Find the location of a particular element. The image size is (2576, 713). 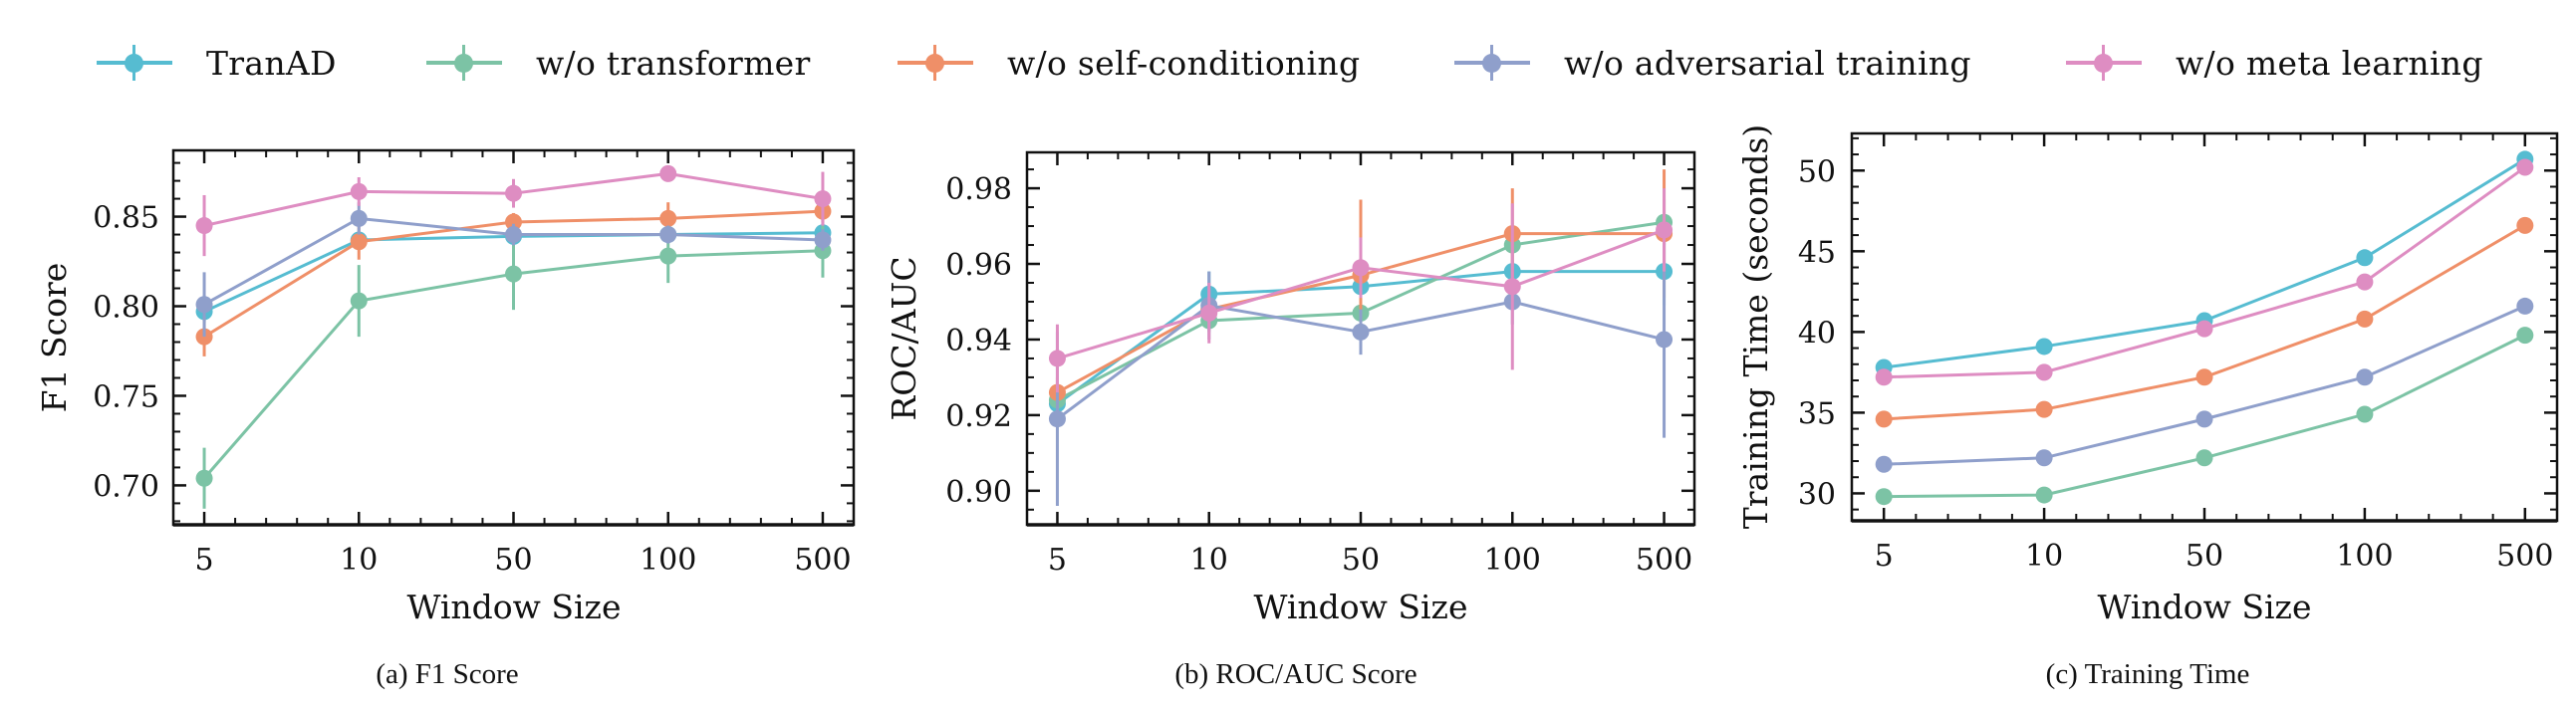

legend-item-tranad: TranAD is located at coordinates (217, 63).